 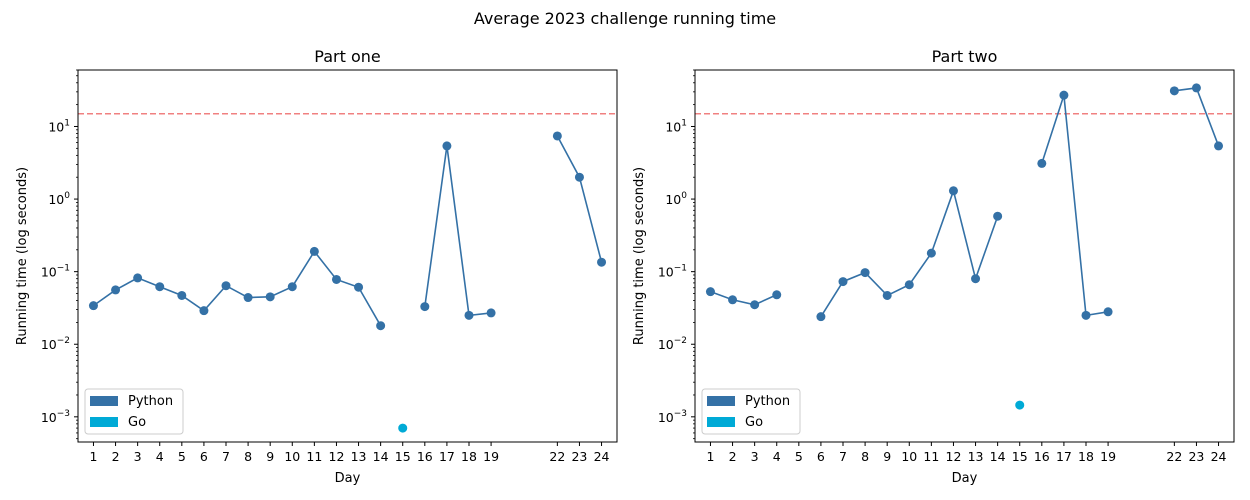 What do you see at coordinates (676, 126) in the screenshot?
I see `y-tick-label: 10¹` at bounding box center [676, 126].